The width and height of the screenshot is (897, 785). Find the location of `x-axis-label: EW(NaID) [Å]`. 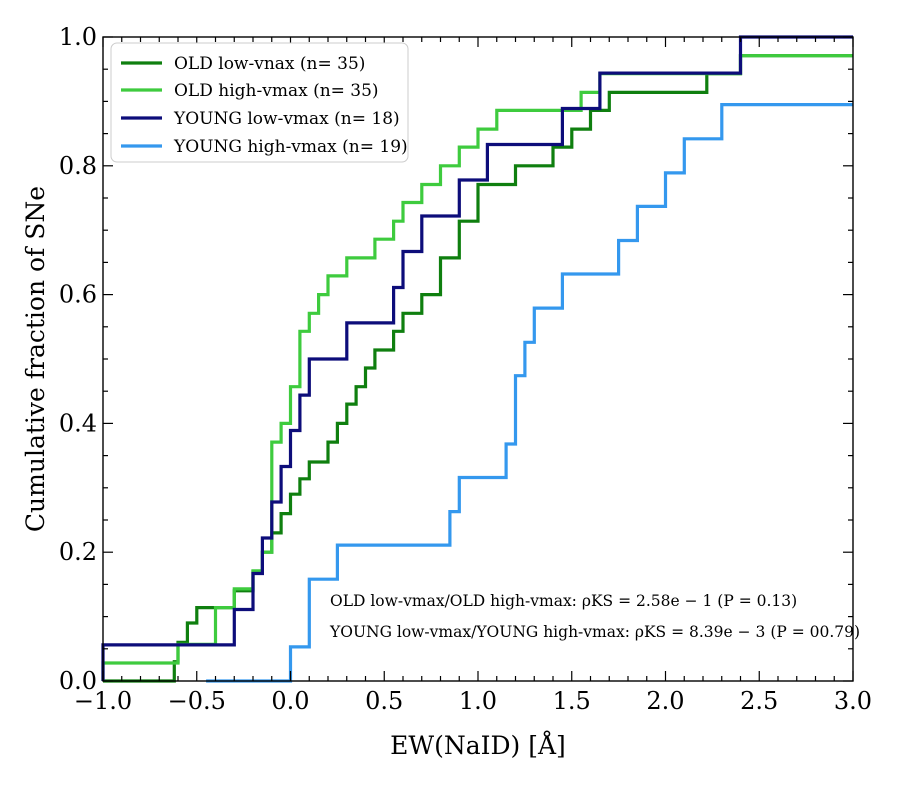

x-axis-label: EW(NaID) [Å] is located at coordinates (478, 745).